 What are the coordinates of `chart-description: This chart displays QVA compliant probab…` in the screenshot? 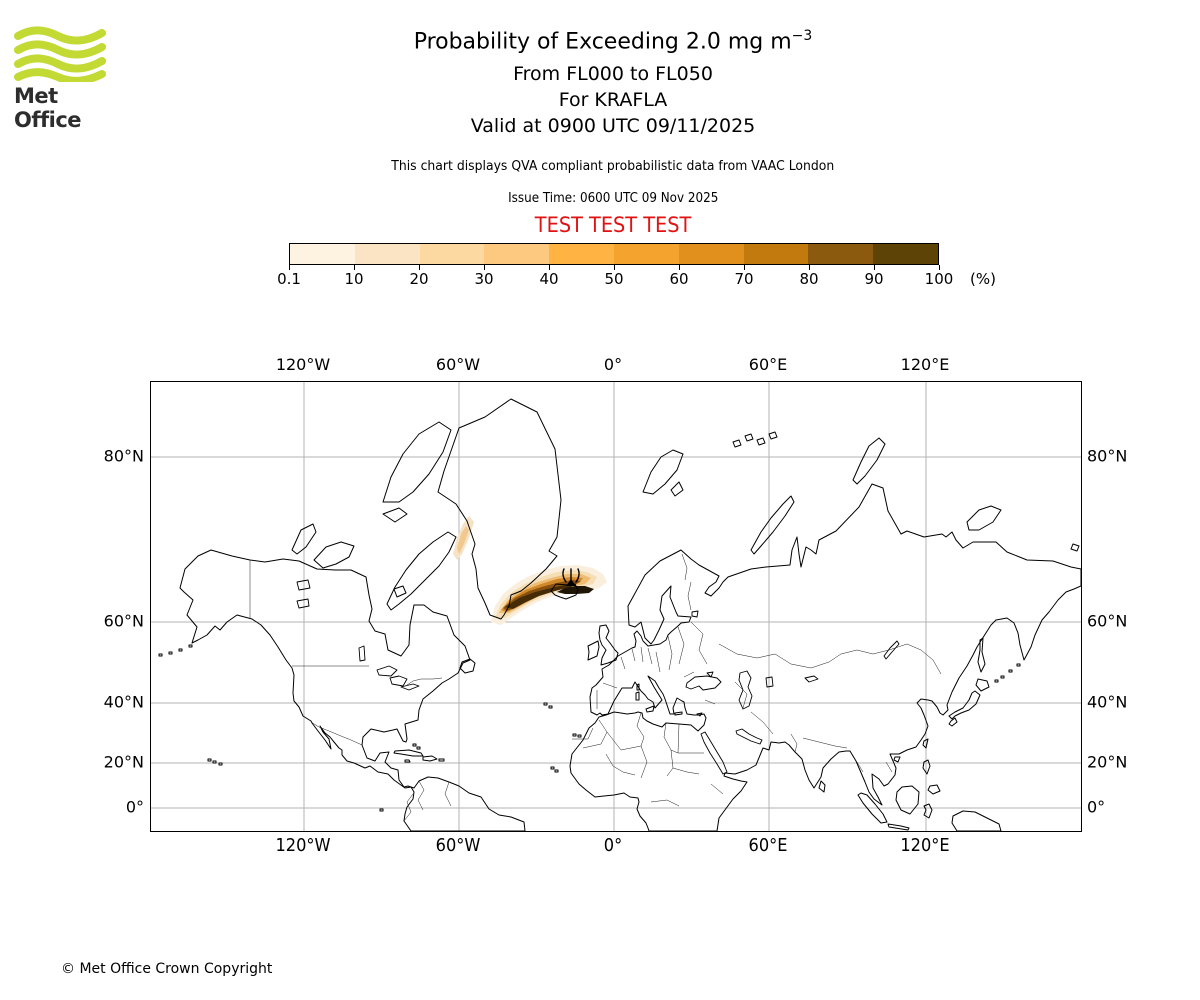 It's located at (613, 166).